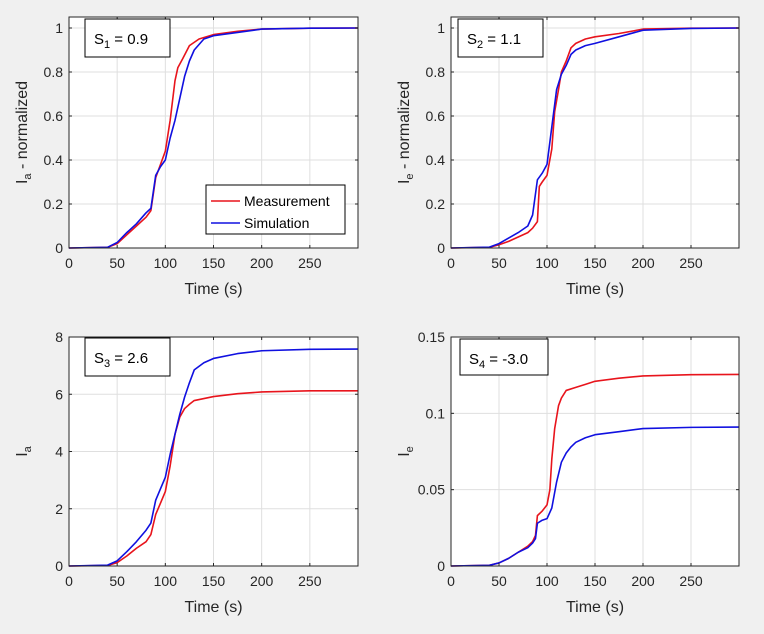 This screenshot has height=634, width=764. I want to click on legend-box, so click(275, 209).